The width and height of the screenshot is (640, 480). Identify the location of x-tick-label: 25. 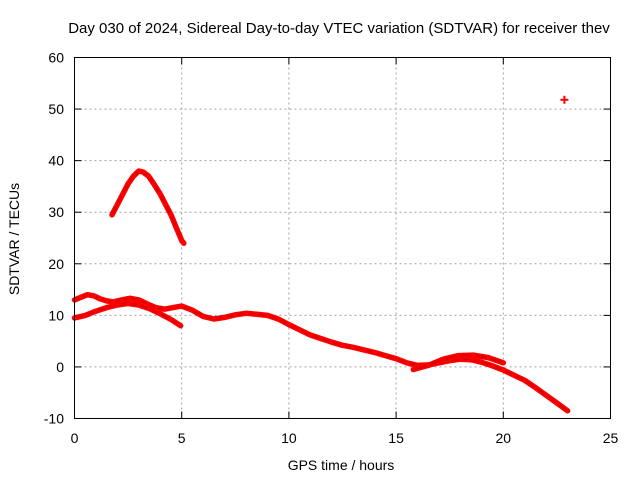
(611, 438).